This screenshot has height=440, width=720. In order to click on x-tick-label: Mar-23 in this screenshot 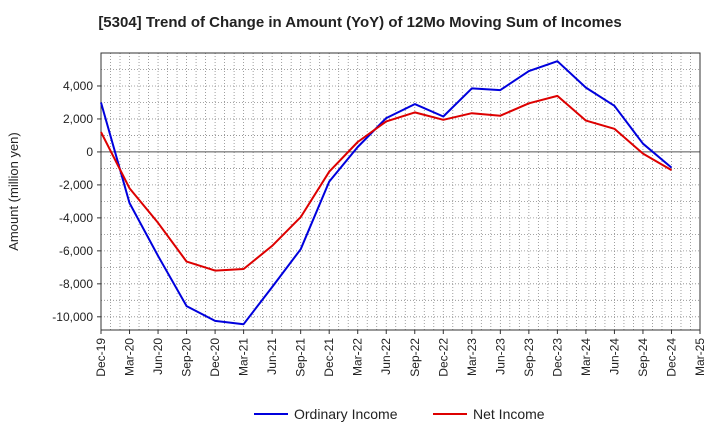, I will do `click(472, 357)`.